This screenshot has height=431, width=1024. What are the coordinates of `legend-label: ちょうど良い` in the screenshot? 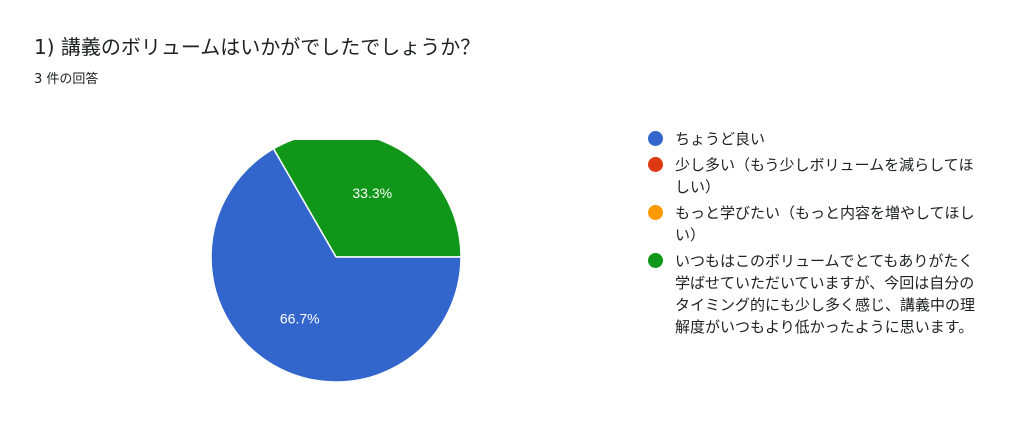 It's located at (720, 139).